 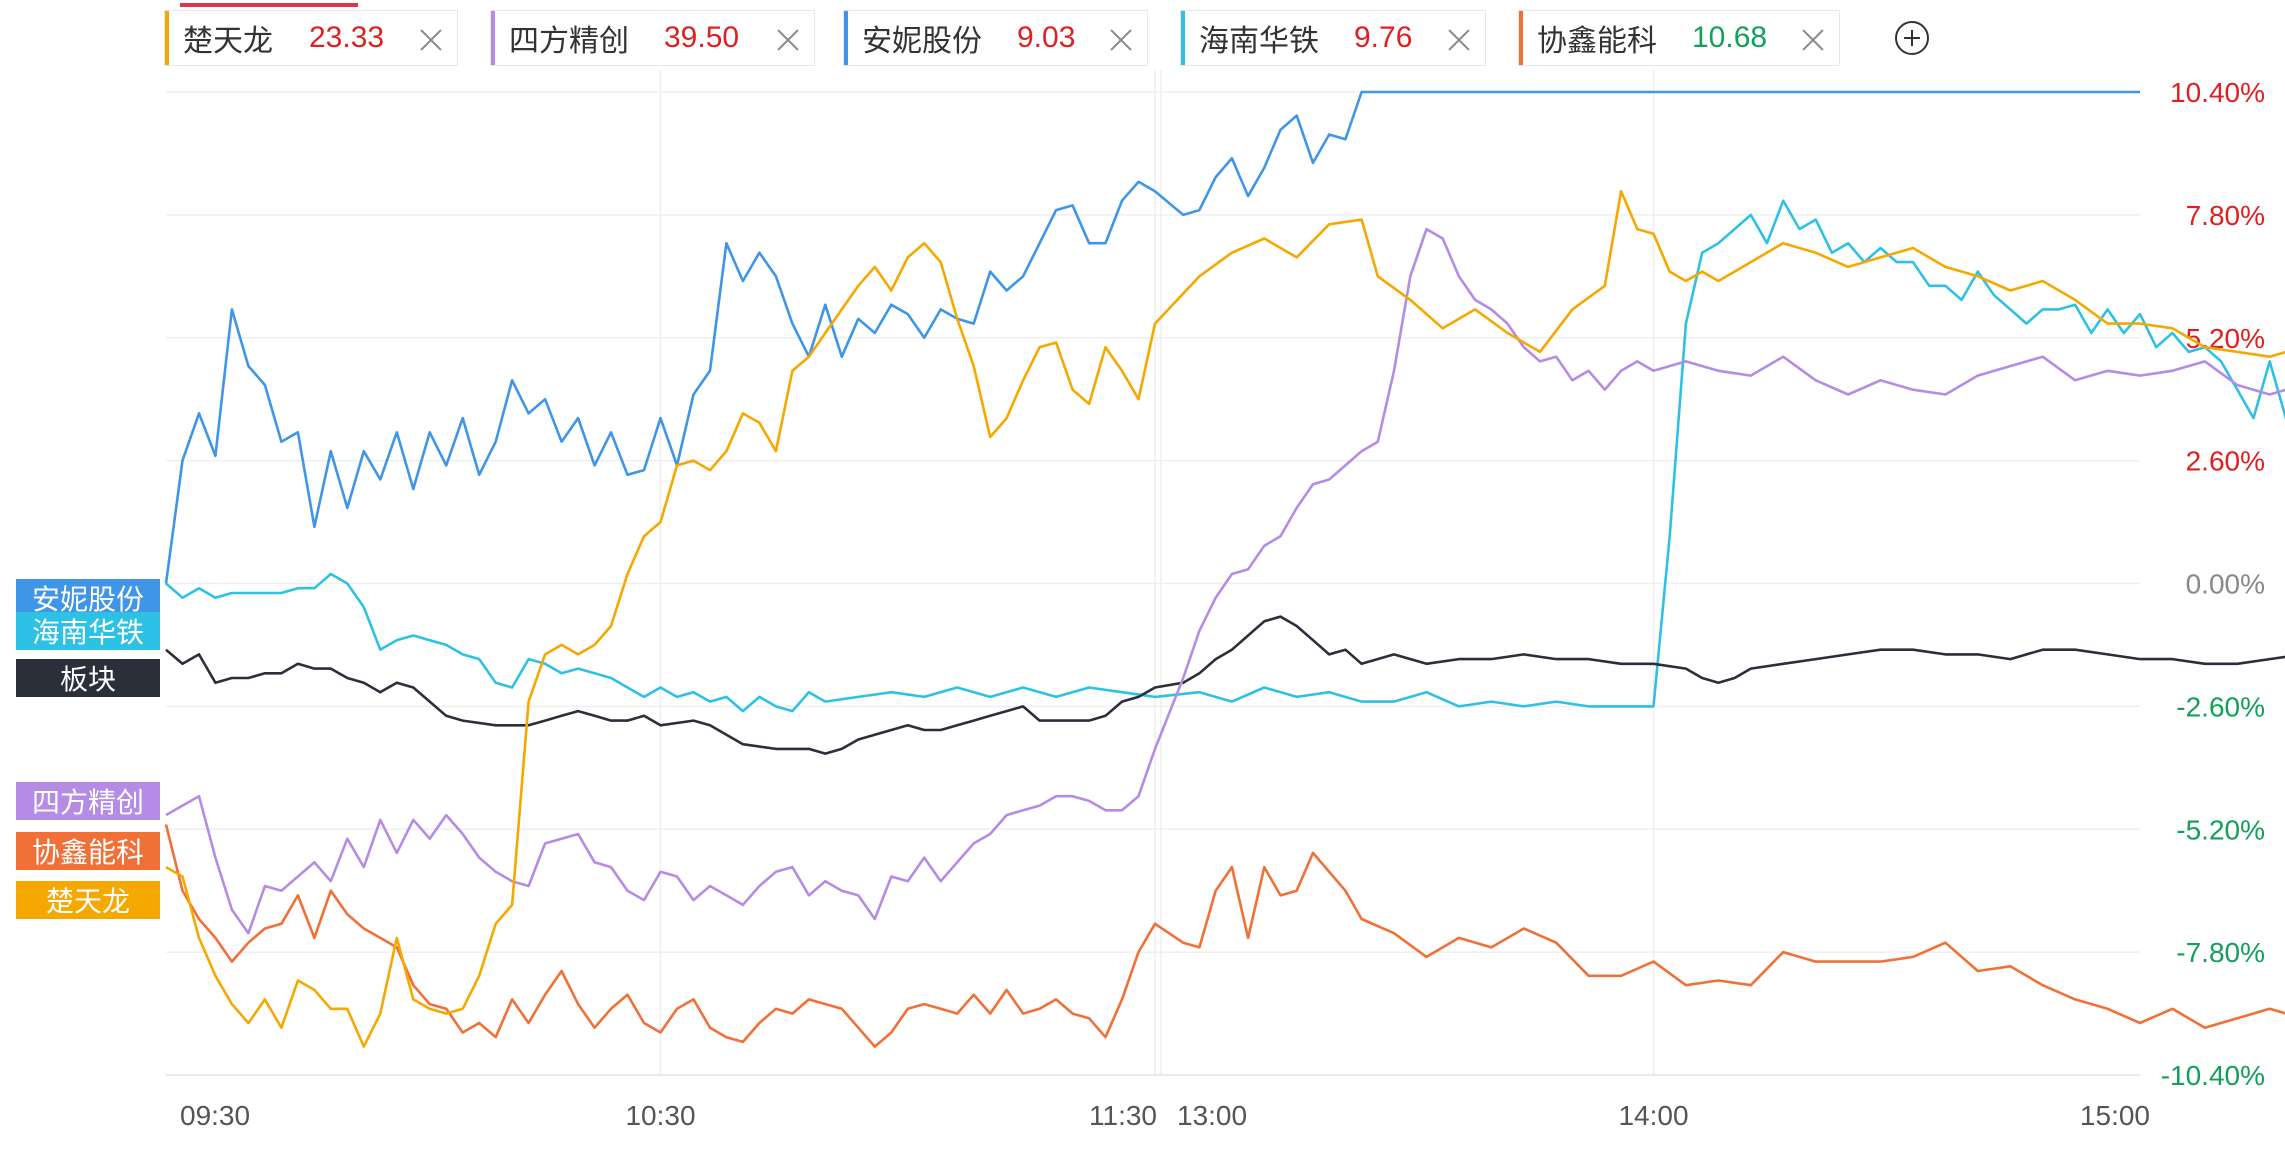 I want to click on series-line-板块, so click(x=1225, y=685).